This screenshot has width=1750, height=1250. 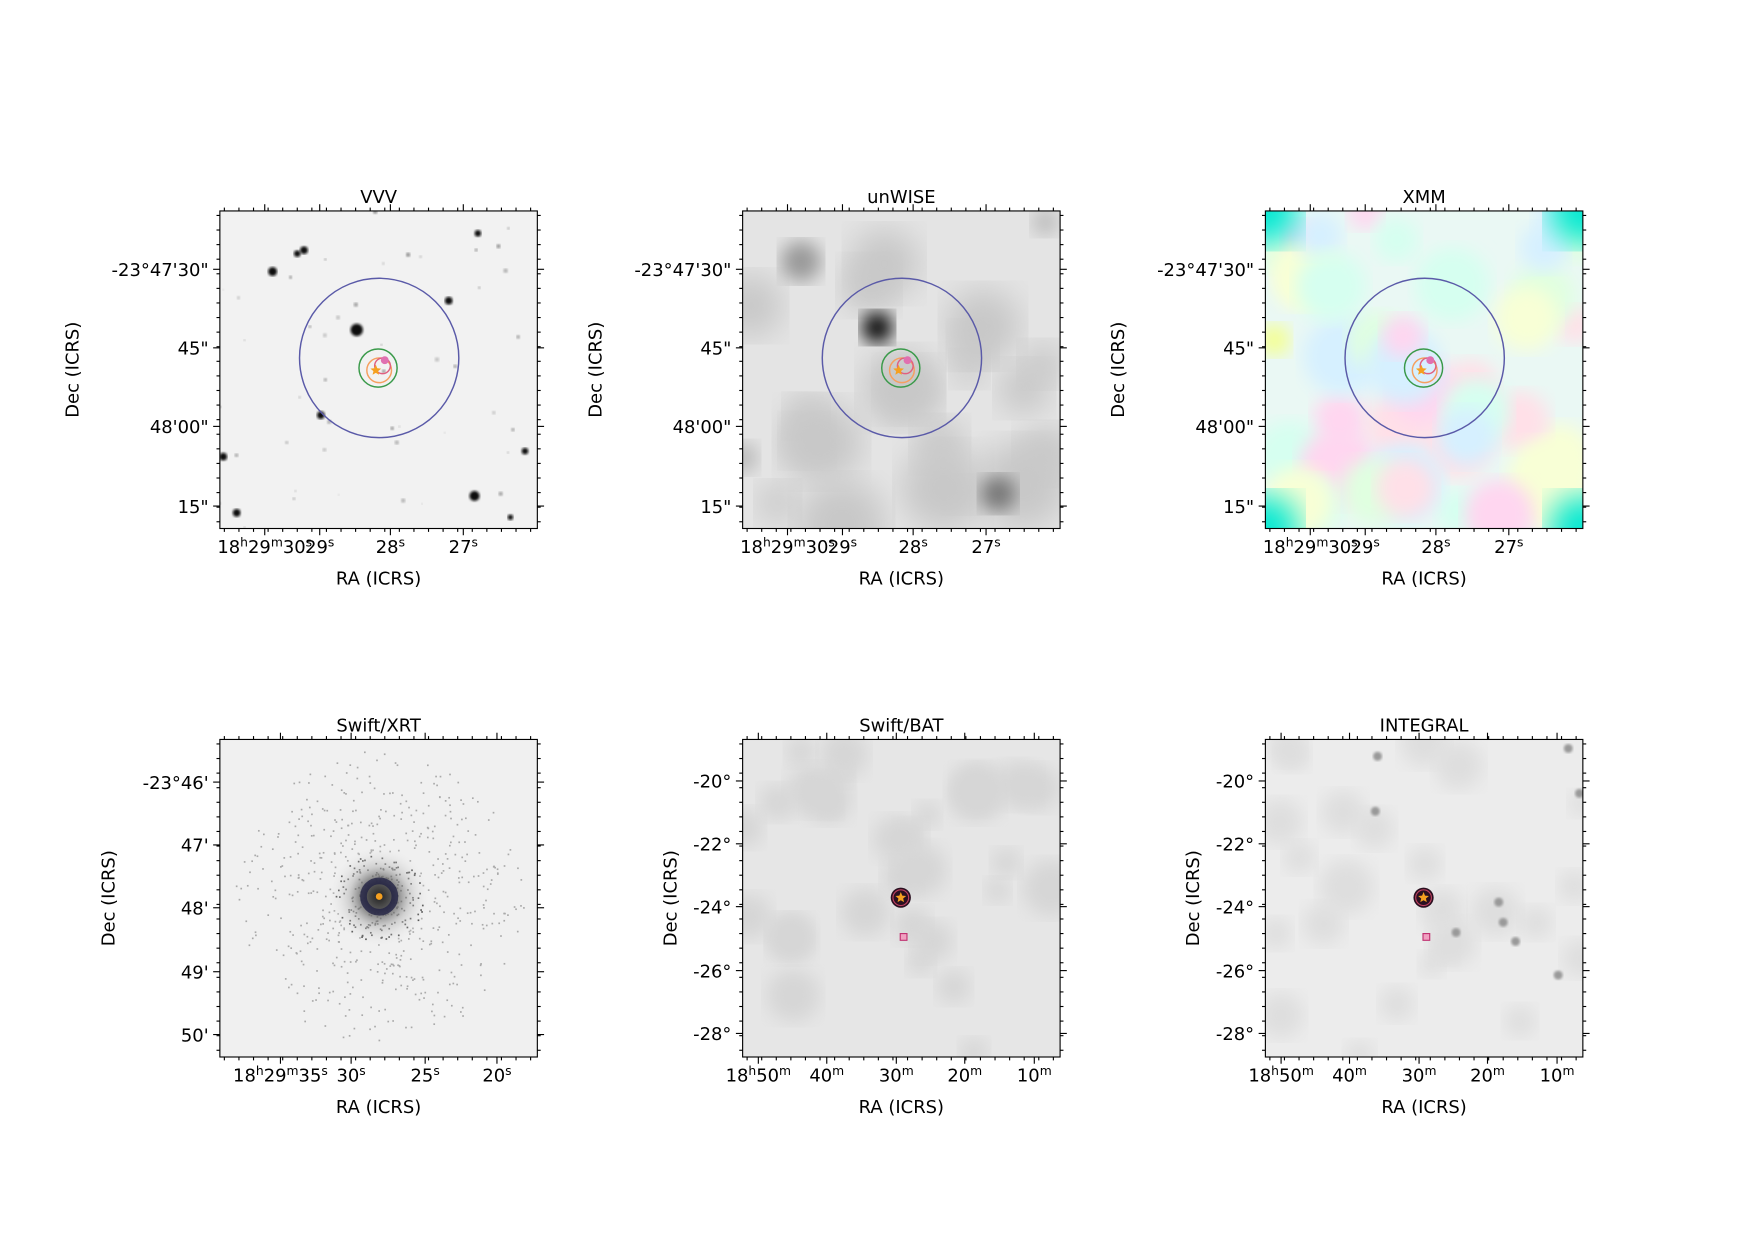 What do you see at coordinates (1205, 270) in the screenshot?
I see `y-tick-label: -23°47'30"` at bounding box center [1205, 270].